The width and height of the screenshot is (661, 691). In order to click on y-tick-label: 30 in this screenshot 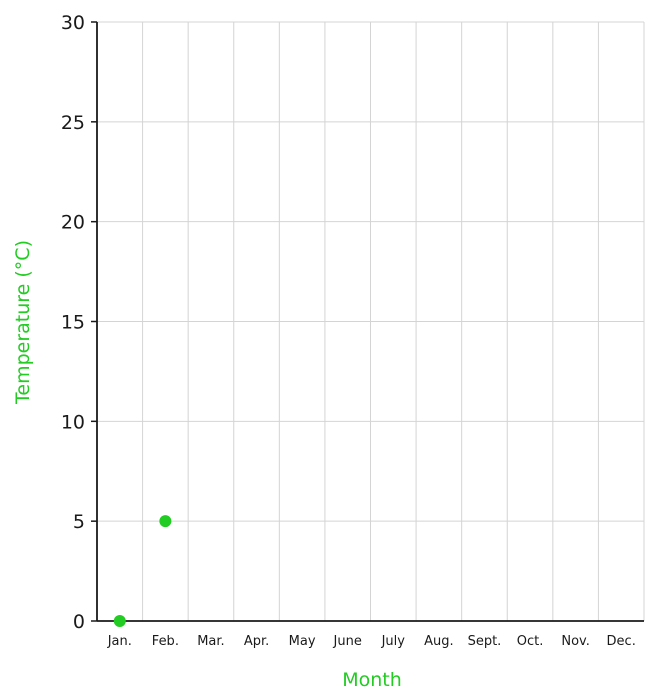, I will do `click(73, 23)`.